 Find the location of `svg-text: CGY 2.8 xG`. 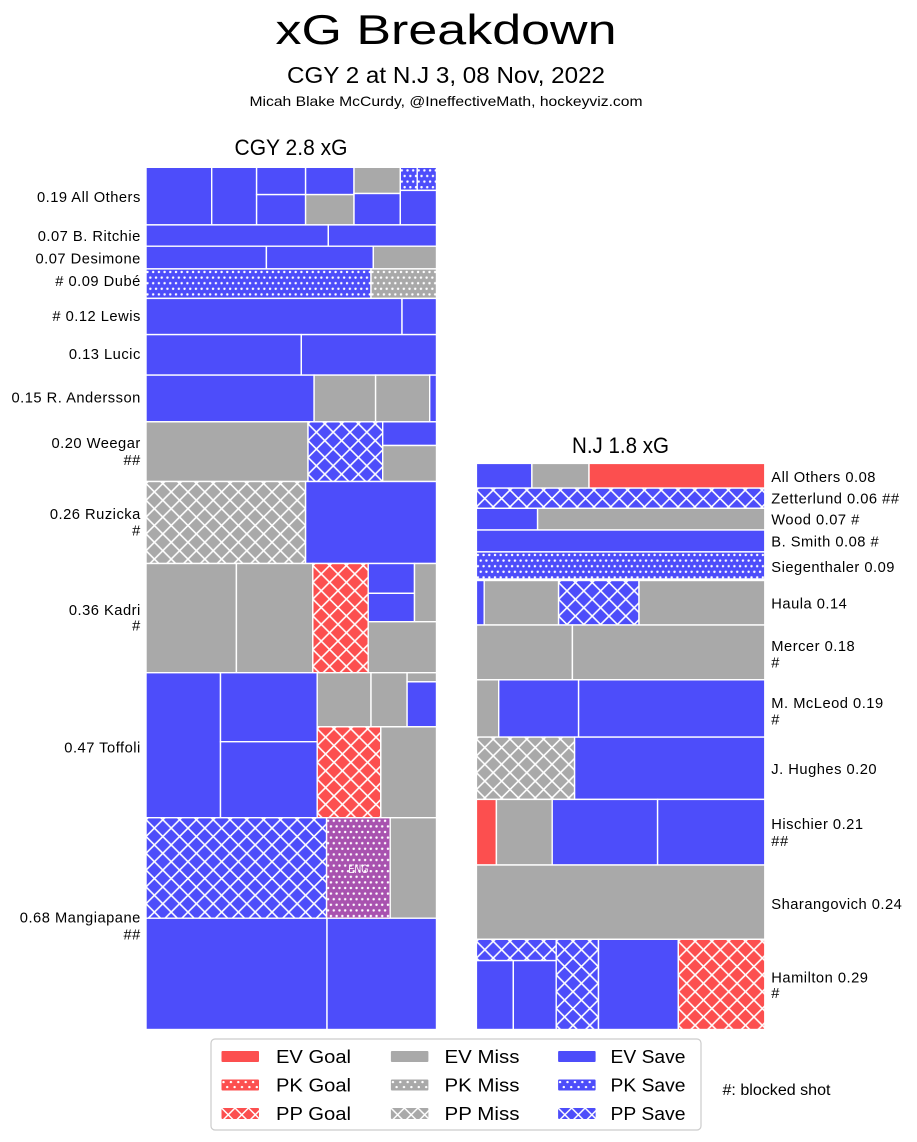

svg-text: CGY 2.8 xG is located at coordinates (291, 147).